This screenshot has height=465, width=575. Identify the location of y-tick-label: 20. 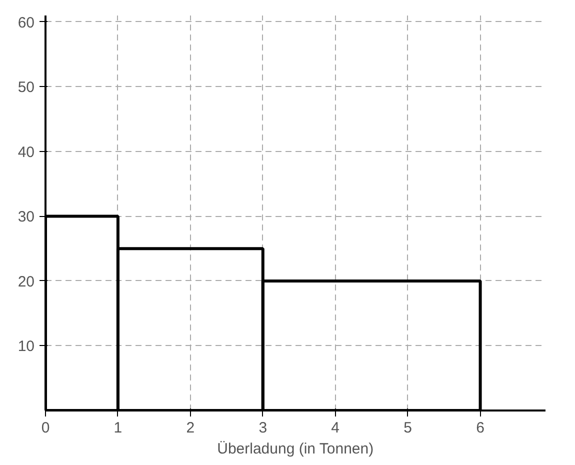
(26, 281).